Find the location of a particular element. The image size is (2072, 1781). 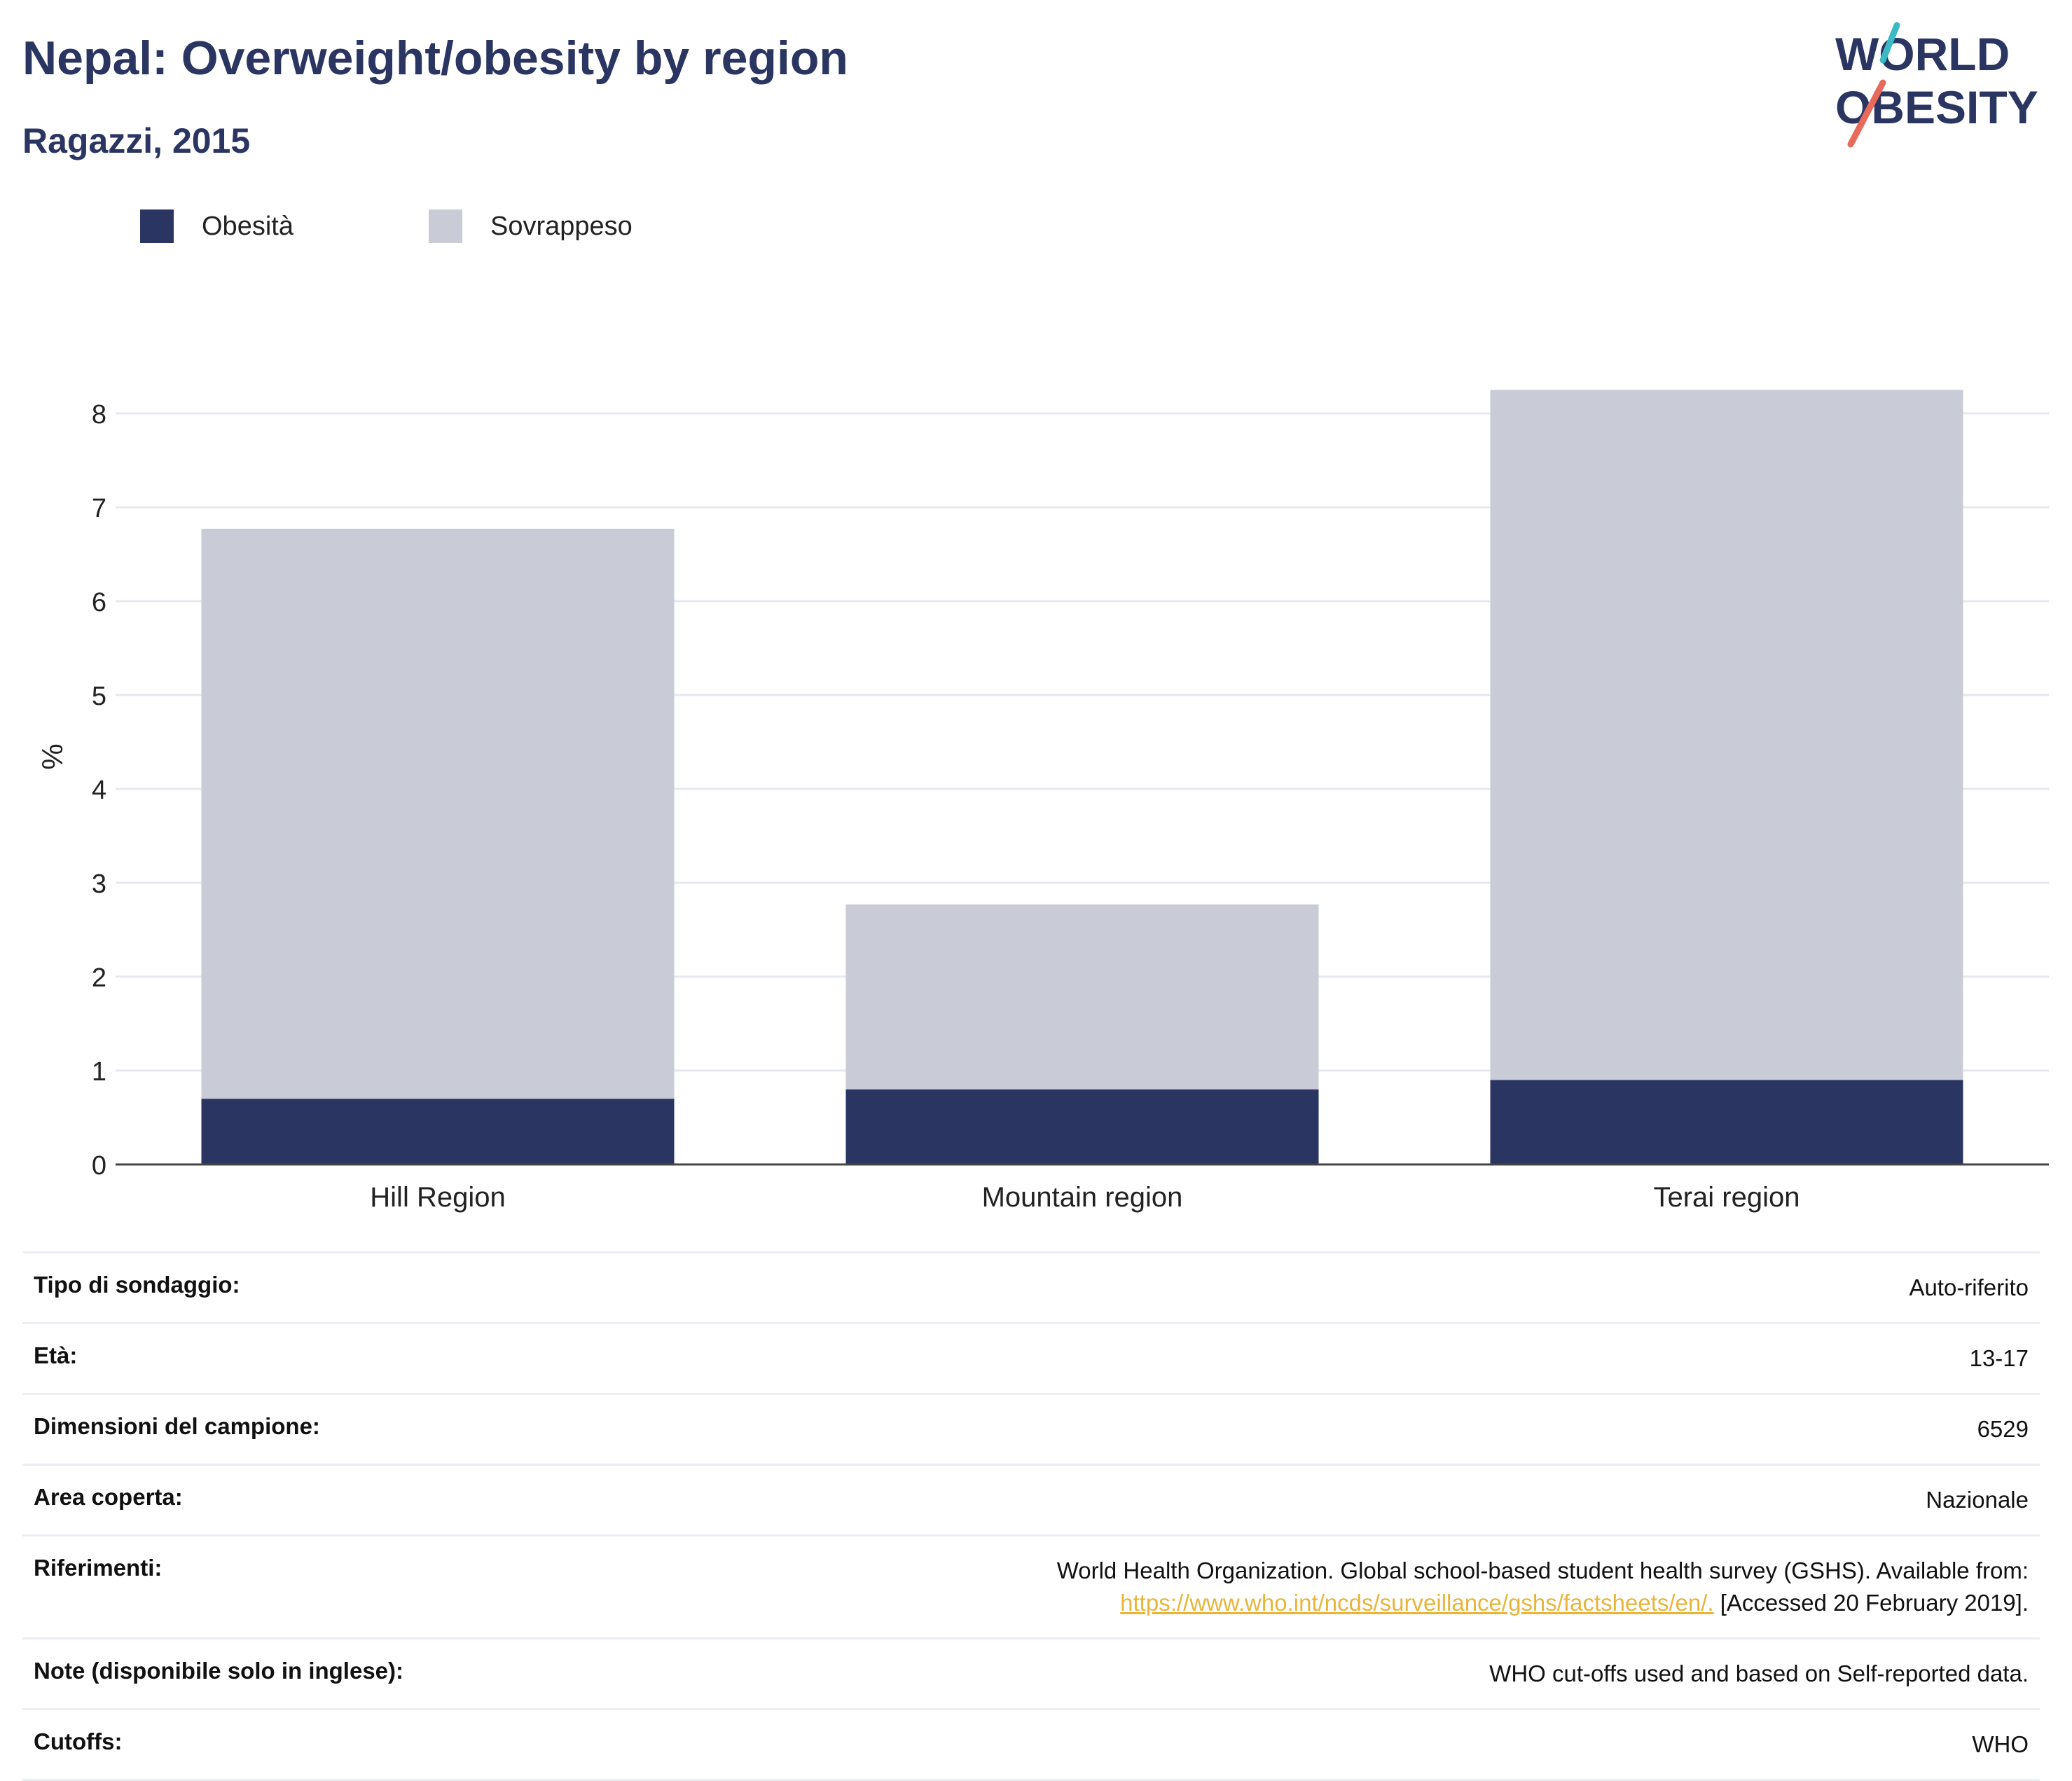

logo-line2: OBESITY is located at coordinates (1937, 107).